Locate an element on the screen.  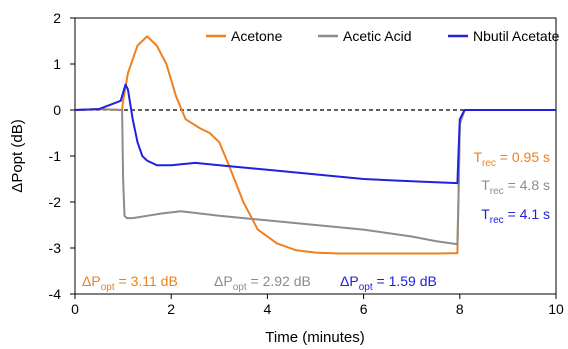
legend-label-3: Nbutil Acetate is located at coordinates (516, 36).